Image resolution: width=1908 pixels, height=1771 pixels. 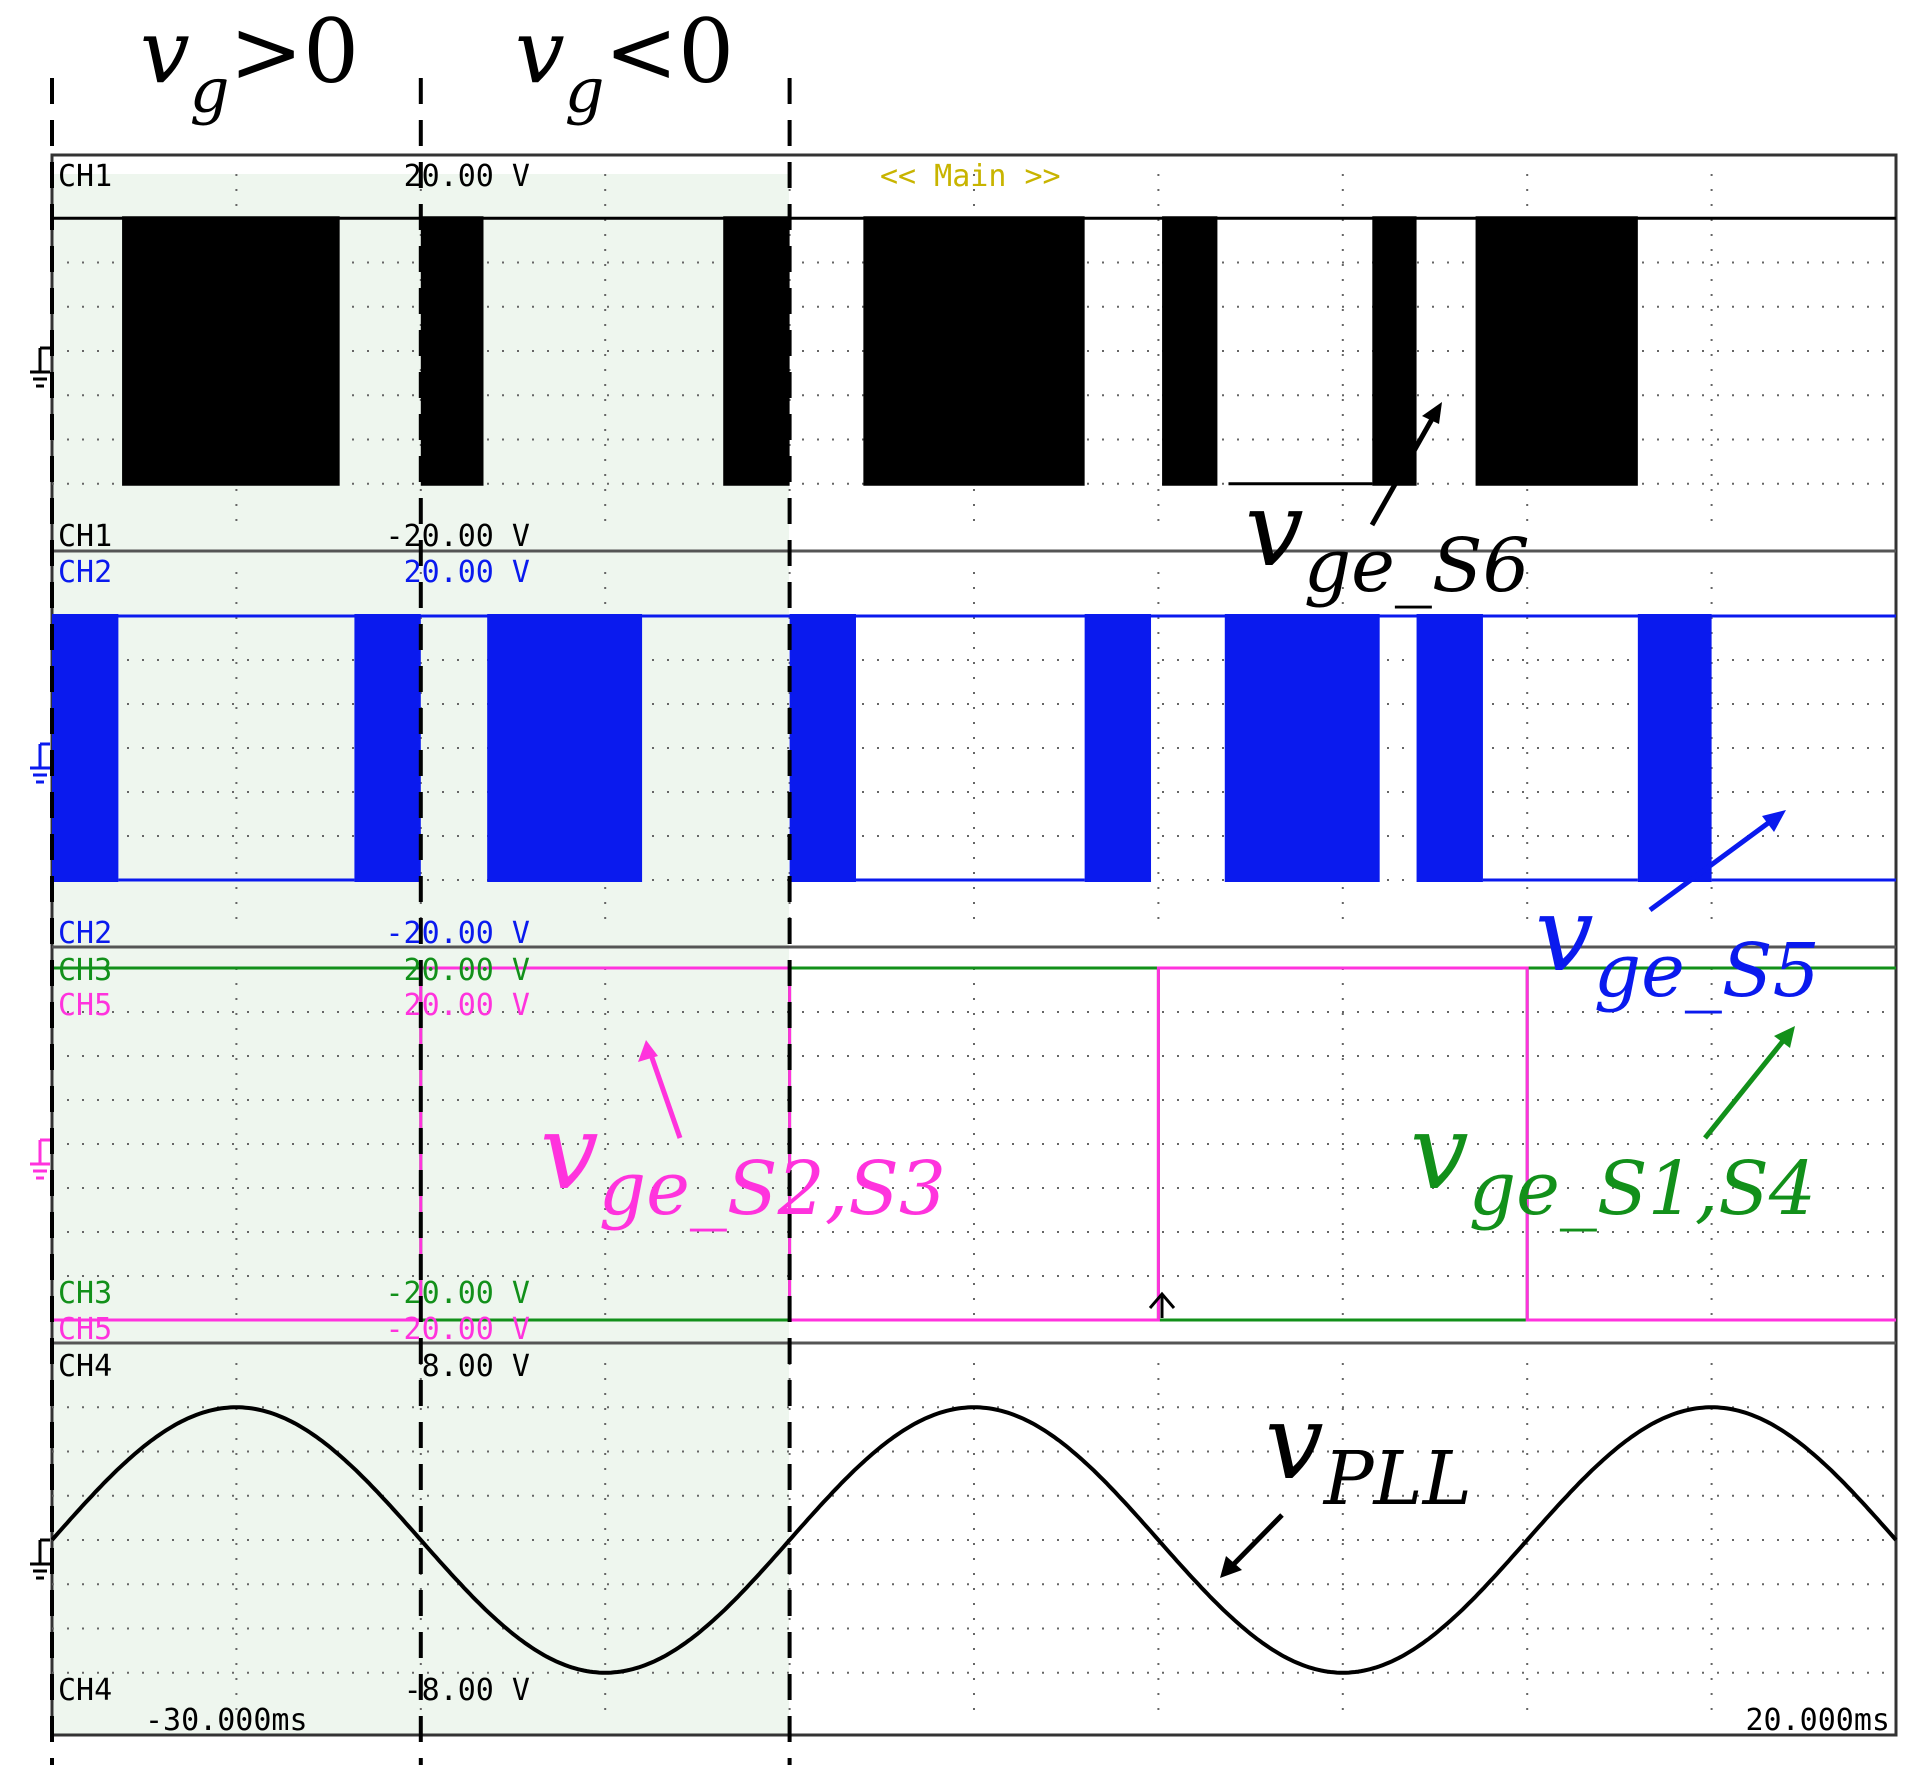 What do you see at coordinates (1677, 943) in the screenshot?
I see `annotation-vge-s5: vge_S5` at bounding box center [1677, 943].